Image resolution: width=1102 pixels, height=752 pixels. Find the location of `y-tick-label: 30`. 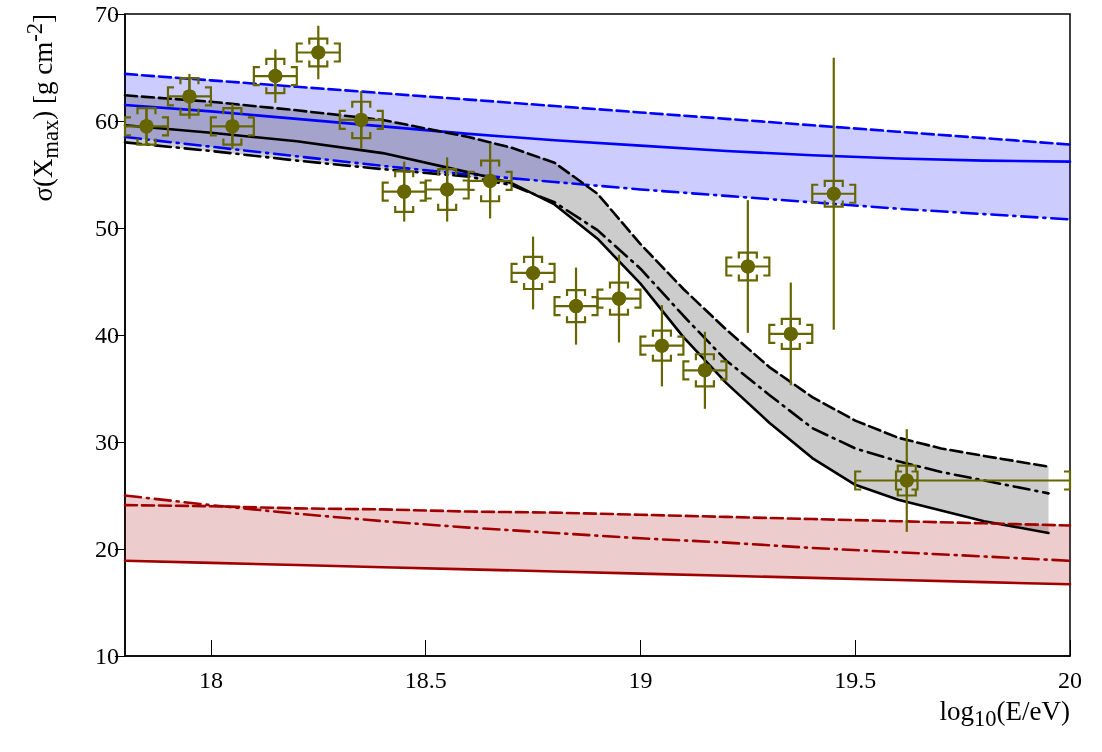

y-tick-label: 30 is located at coordinates (107, 442).